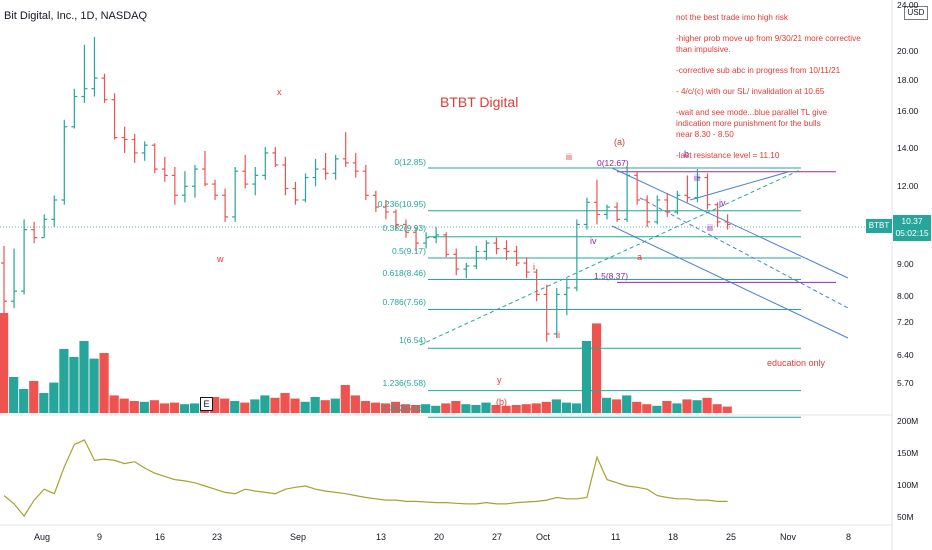 The image size is (932, 550). Describe the element at coordinates (710, 228) in the screenshot. I see `wave-label-iii-low: iii` at that location.